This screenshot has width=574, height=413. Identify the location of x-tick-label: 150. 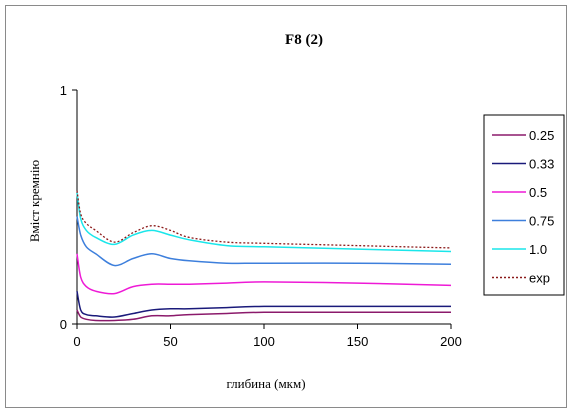
(358, 341).